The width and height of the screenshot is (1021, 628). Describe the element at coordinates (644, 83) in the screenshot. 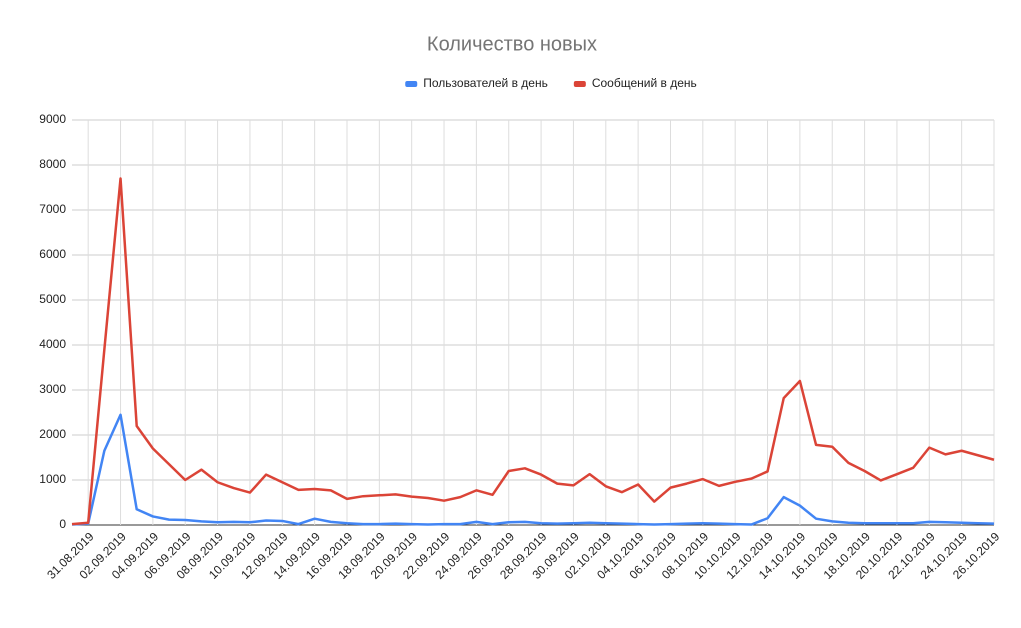

I see `legend-label: Сообщений в день` at that location.